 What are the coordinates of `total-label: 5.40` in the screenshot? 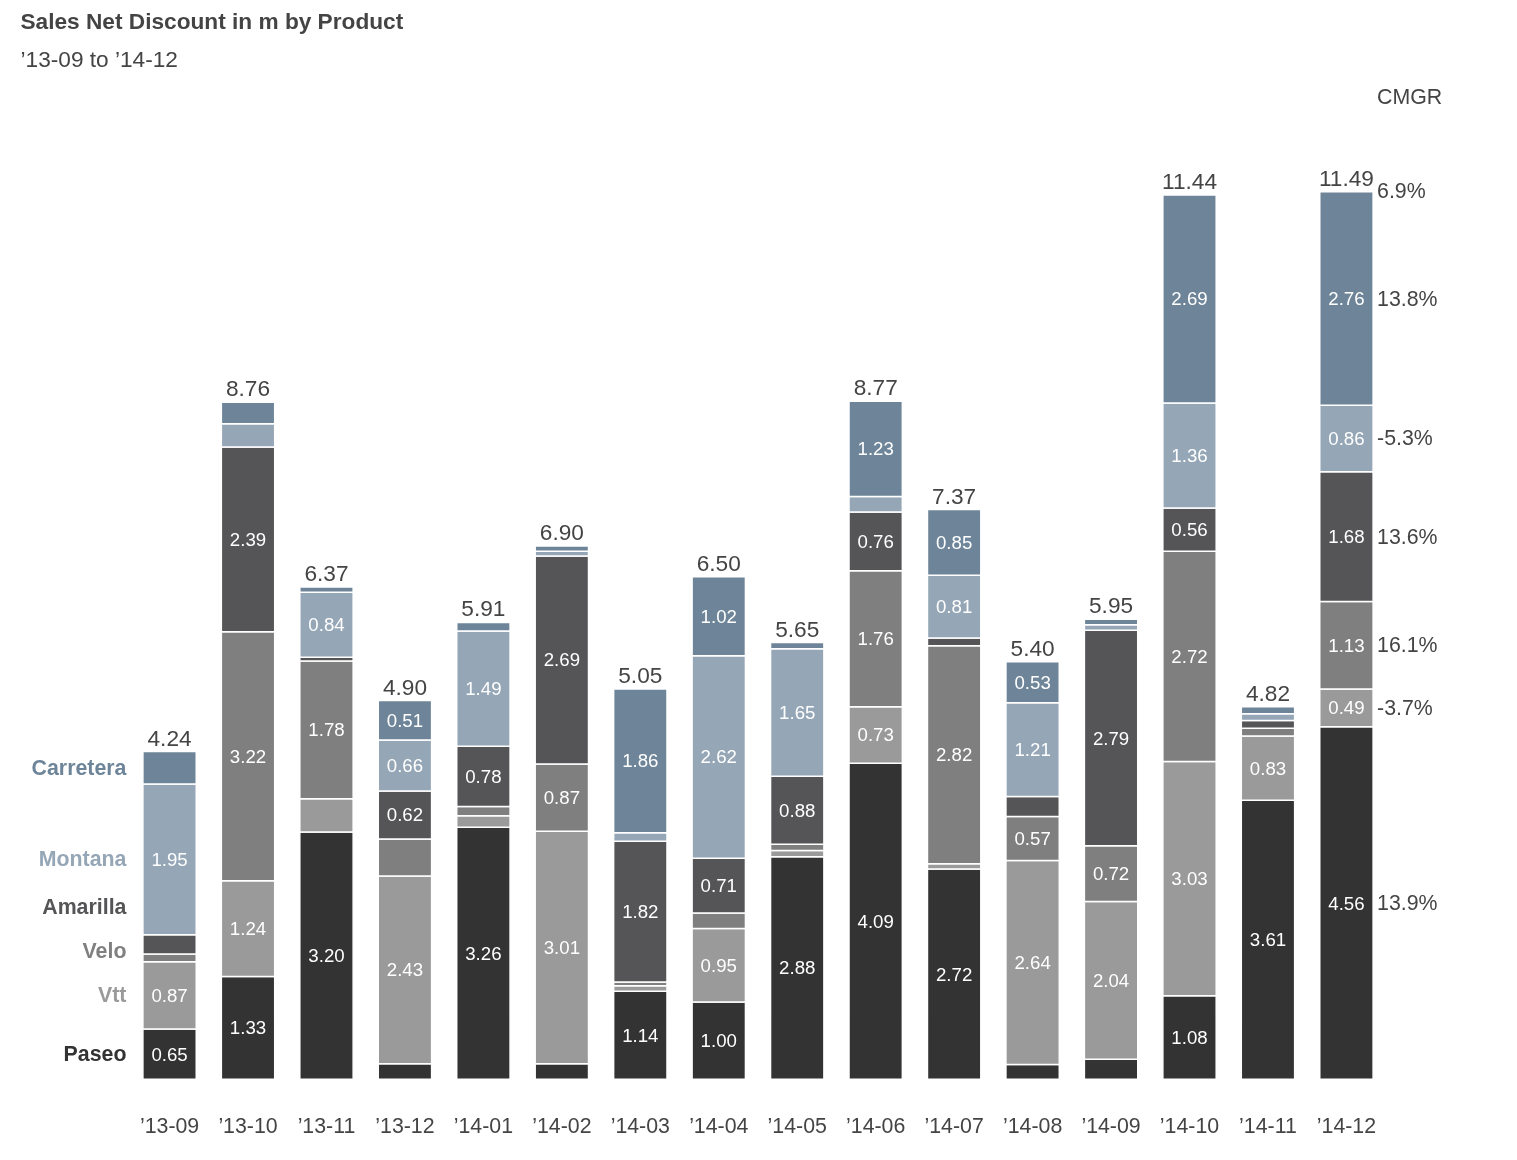 It's located at (1032, 647).